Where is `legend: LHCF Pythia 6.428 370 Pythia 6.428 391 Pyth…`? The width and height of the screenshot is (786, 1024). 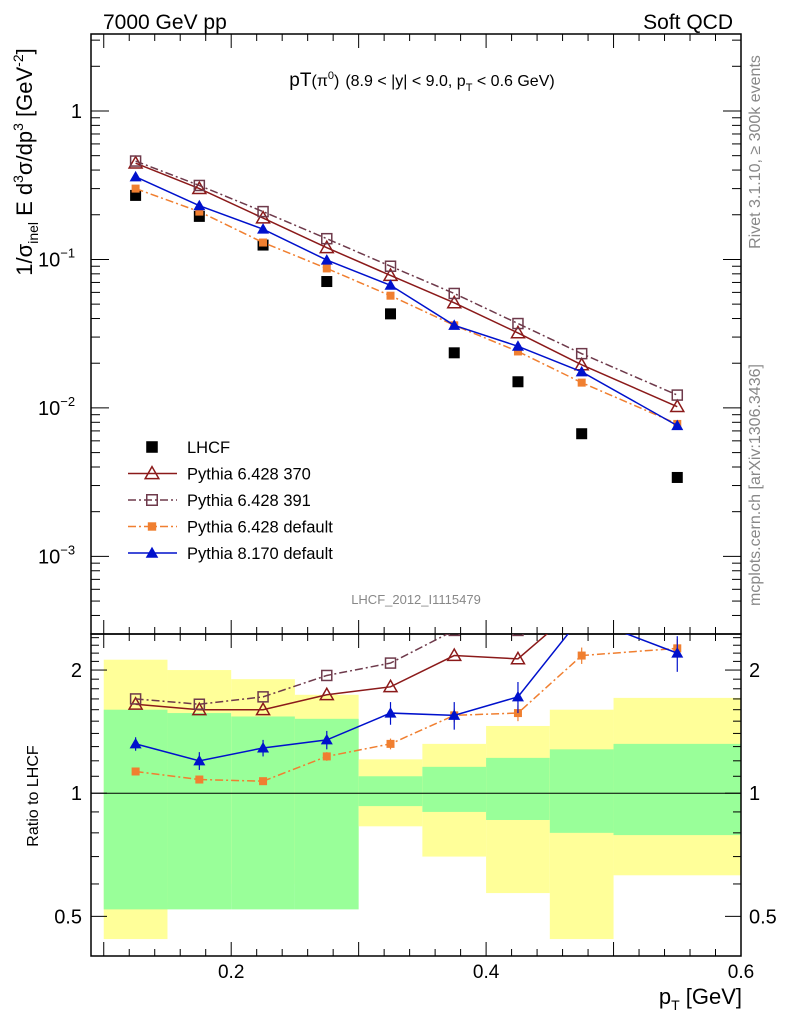 legend: LHCF Pythia 6.428 370 Pythia 6.428 391 Pyth… is located at coordinates (230, 501).